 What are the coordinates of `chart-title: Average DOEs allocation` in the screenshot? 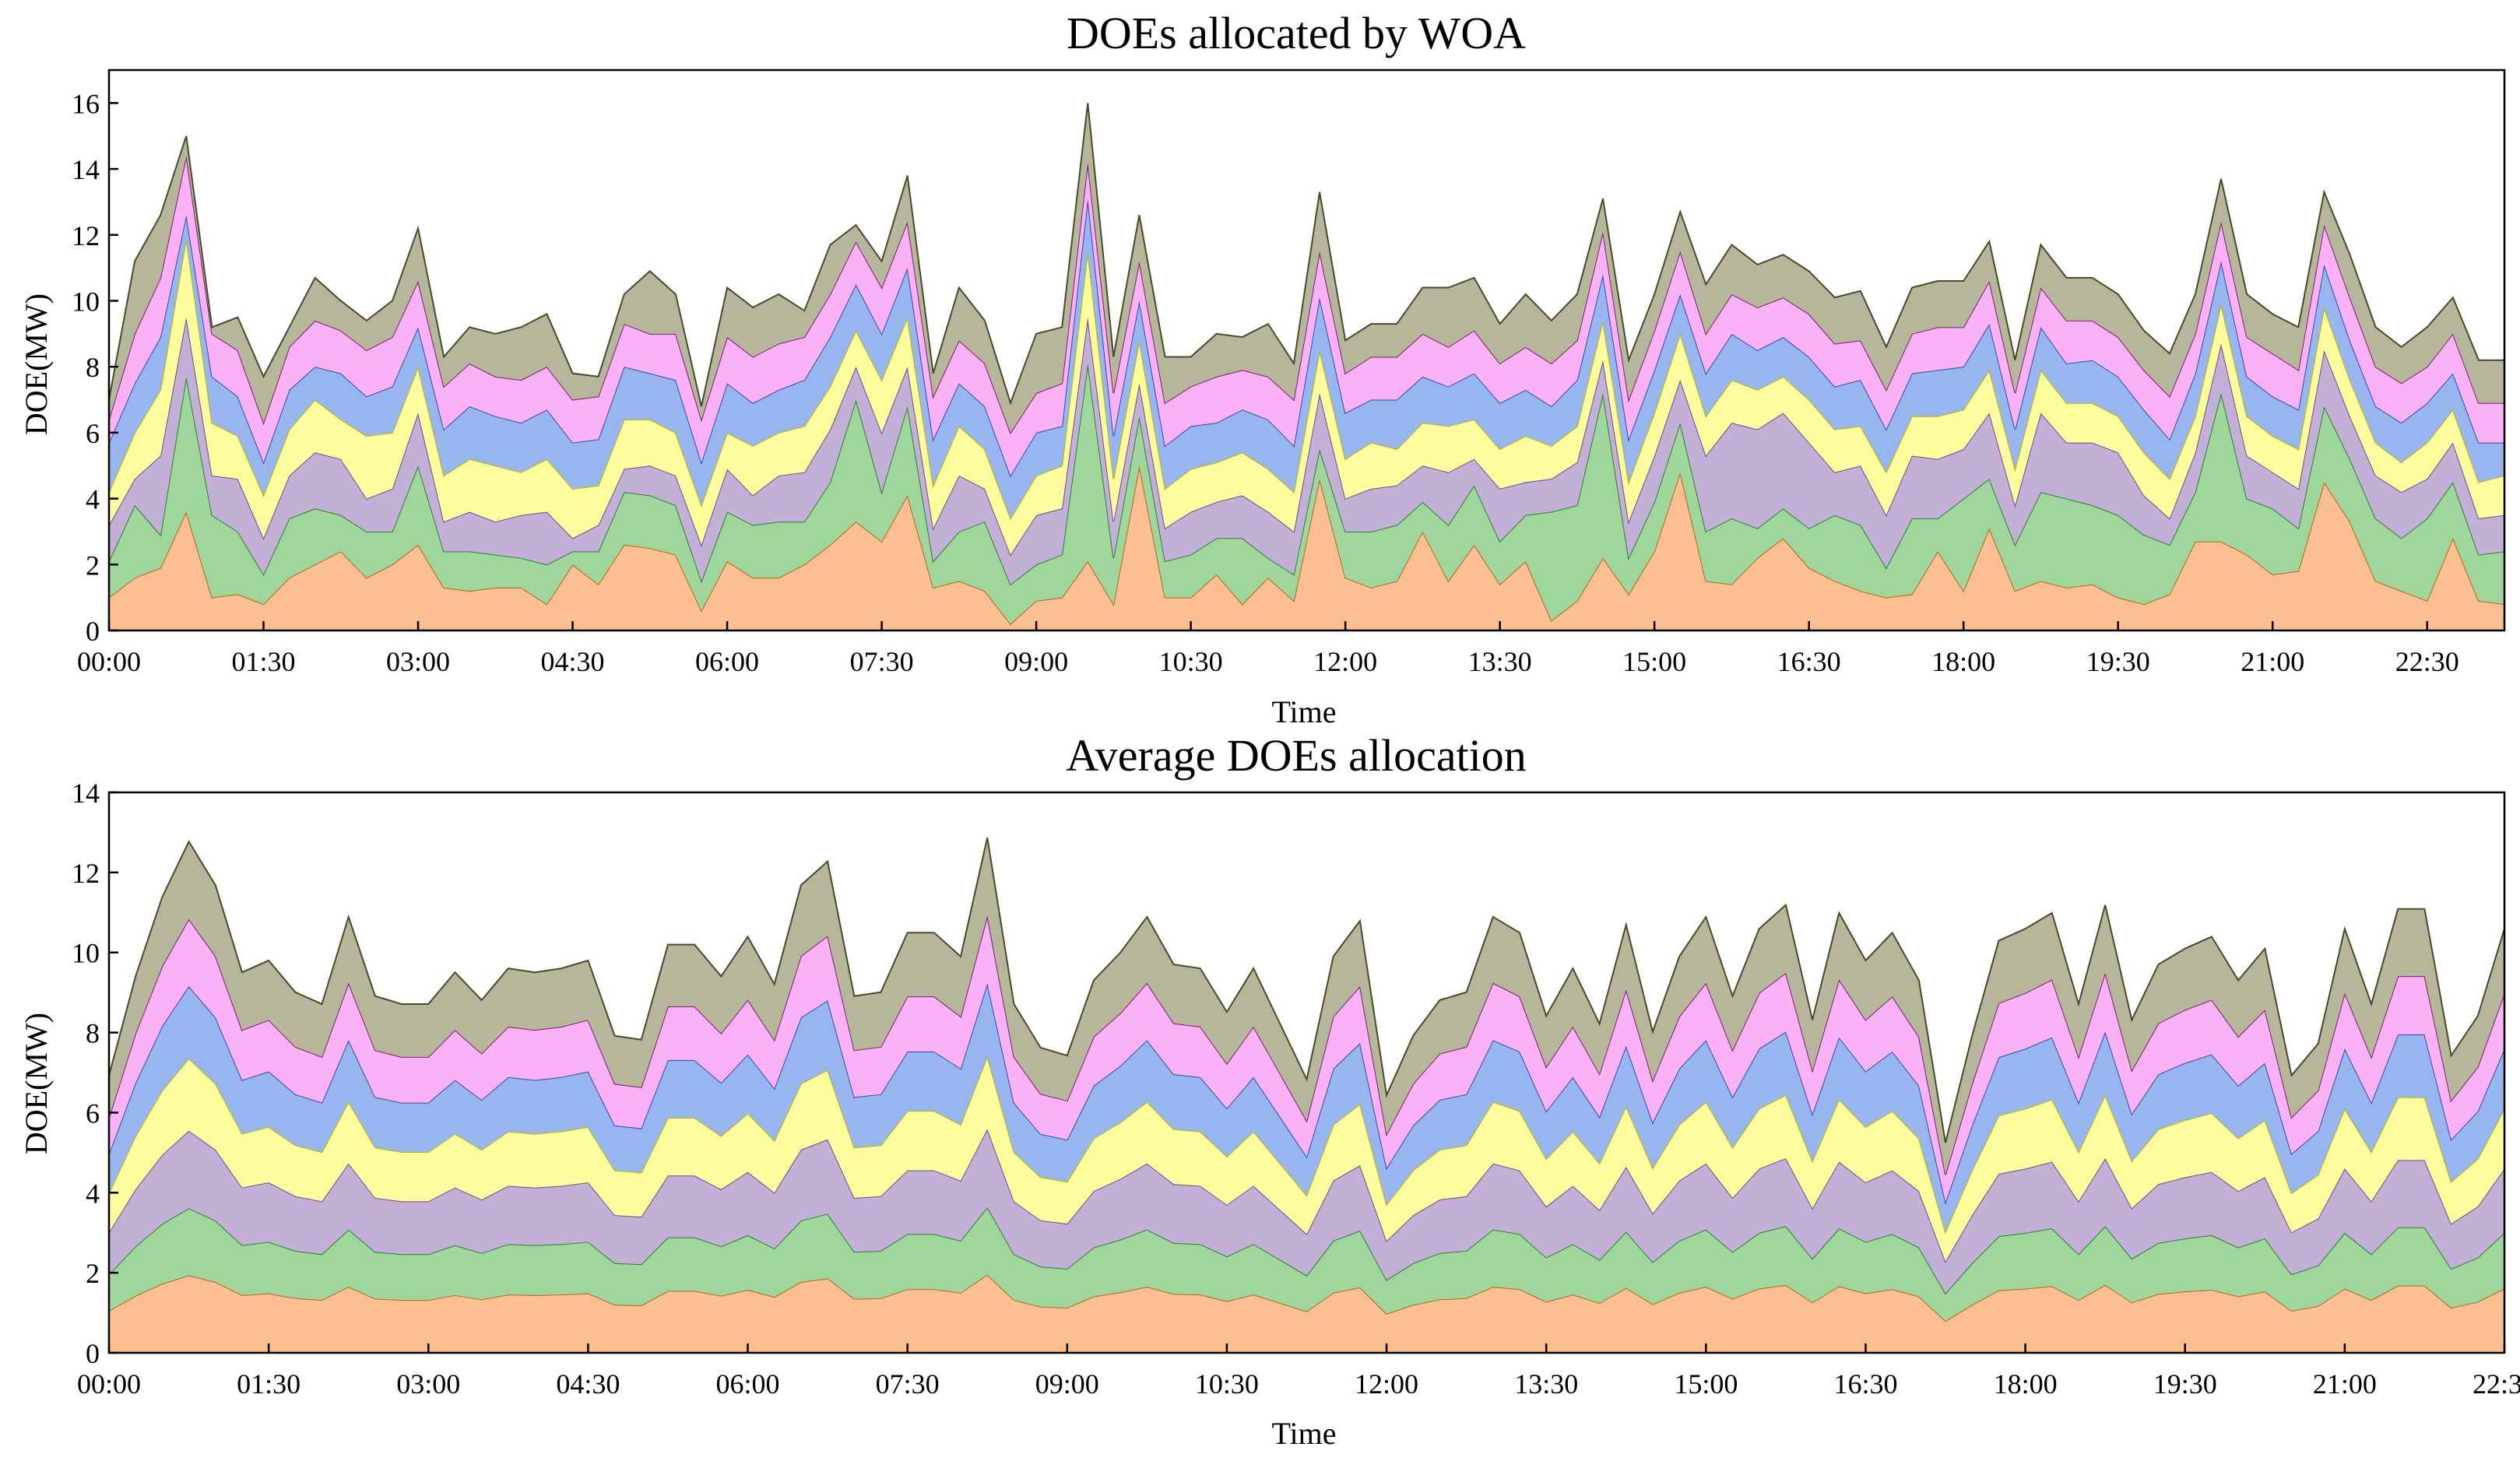 It's located at (1296, 755).